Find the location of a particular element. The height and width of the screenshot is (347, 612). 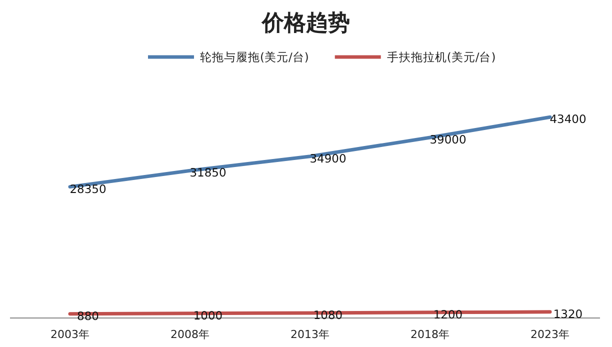

data-label: 1080 is located at coordinates (328, 315).